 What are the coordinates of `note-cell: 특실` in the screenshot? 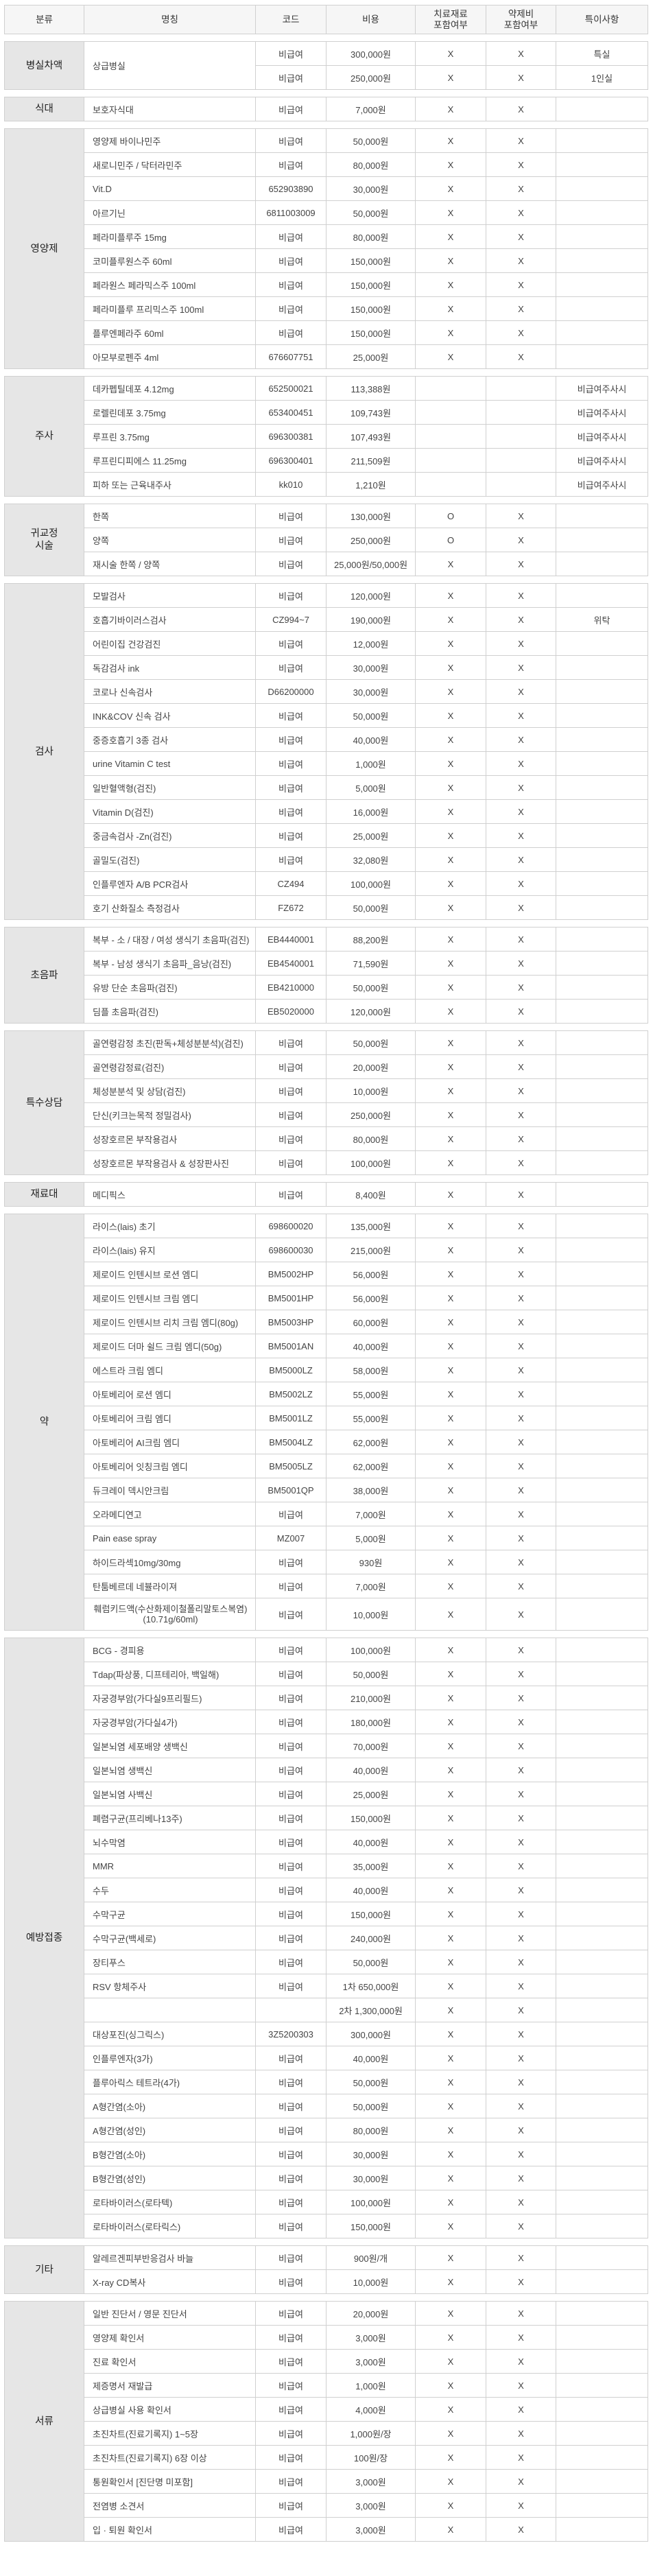 It's located at (602, 53).